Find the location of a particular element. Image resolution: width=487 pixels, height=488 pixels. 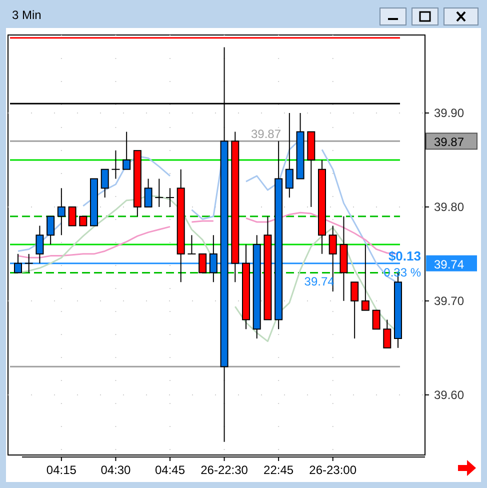

ref-line-label: 39.87 is located at coordinates (449, 142).